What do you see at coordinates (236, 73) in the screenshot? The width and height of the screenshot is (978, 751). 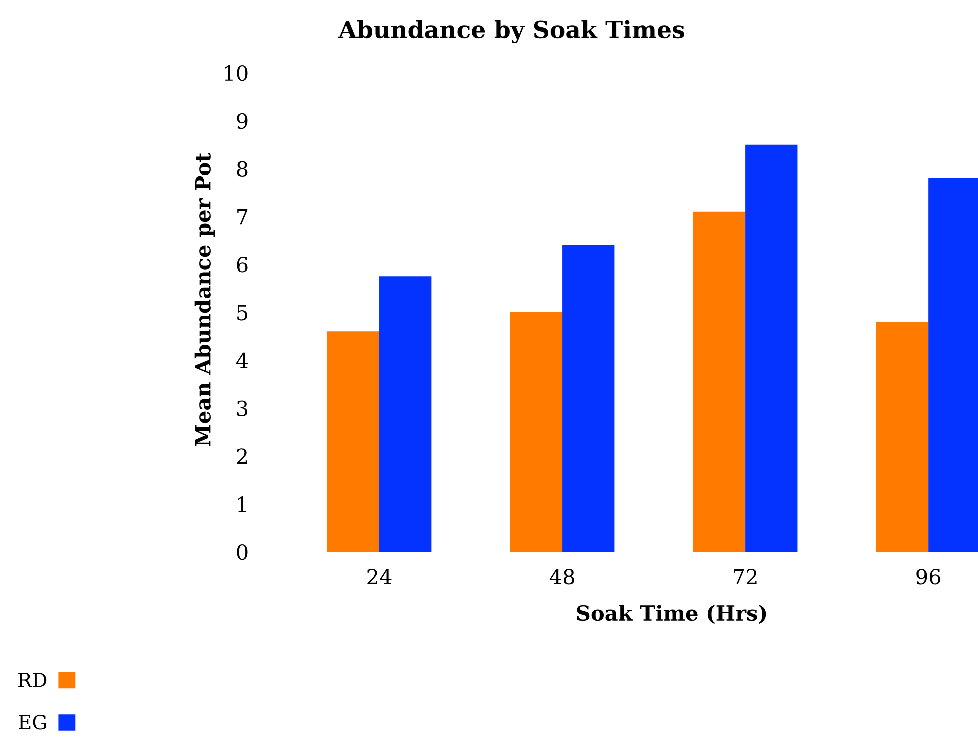 I see `y-tick-label: 10` at bounding box center [236, 73].